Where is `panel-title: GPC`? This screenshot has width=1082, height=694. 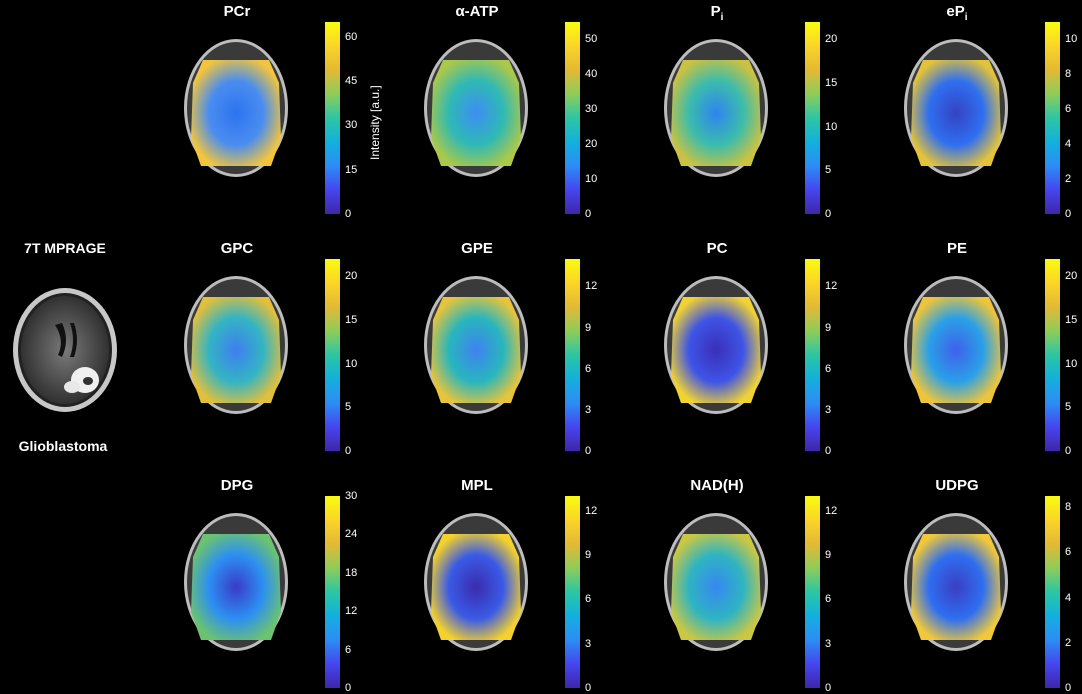
panel-title: GPC is located at coordinates (237, 248).